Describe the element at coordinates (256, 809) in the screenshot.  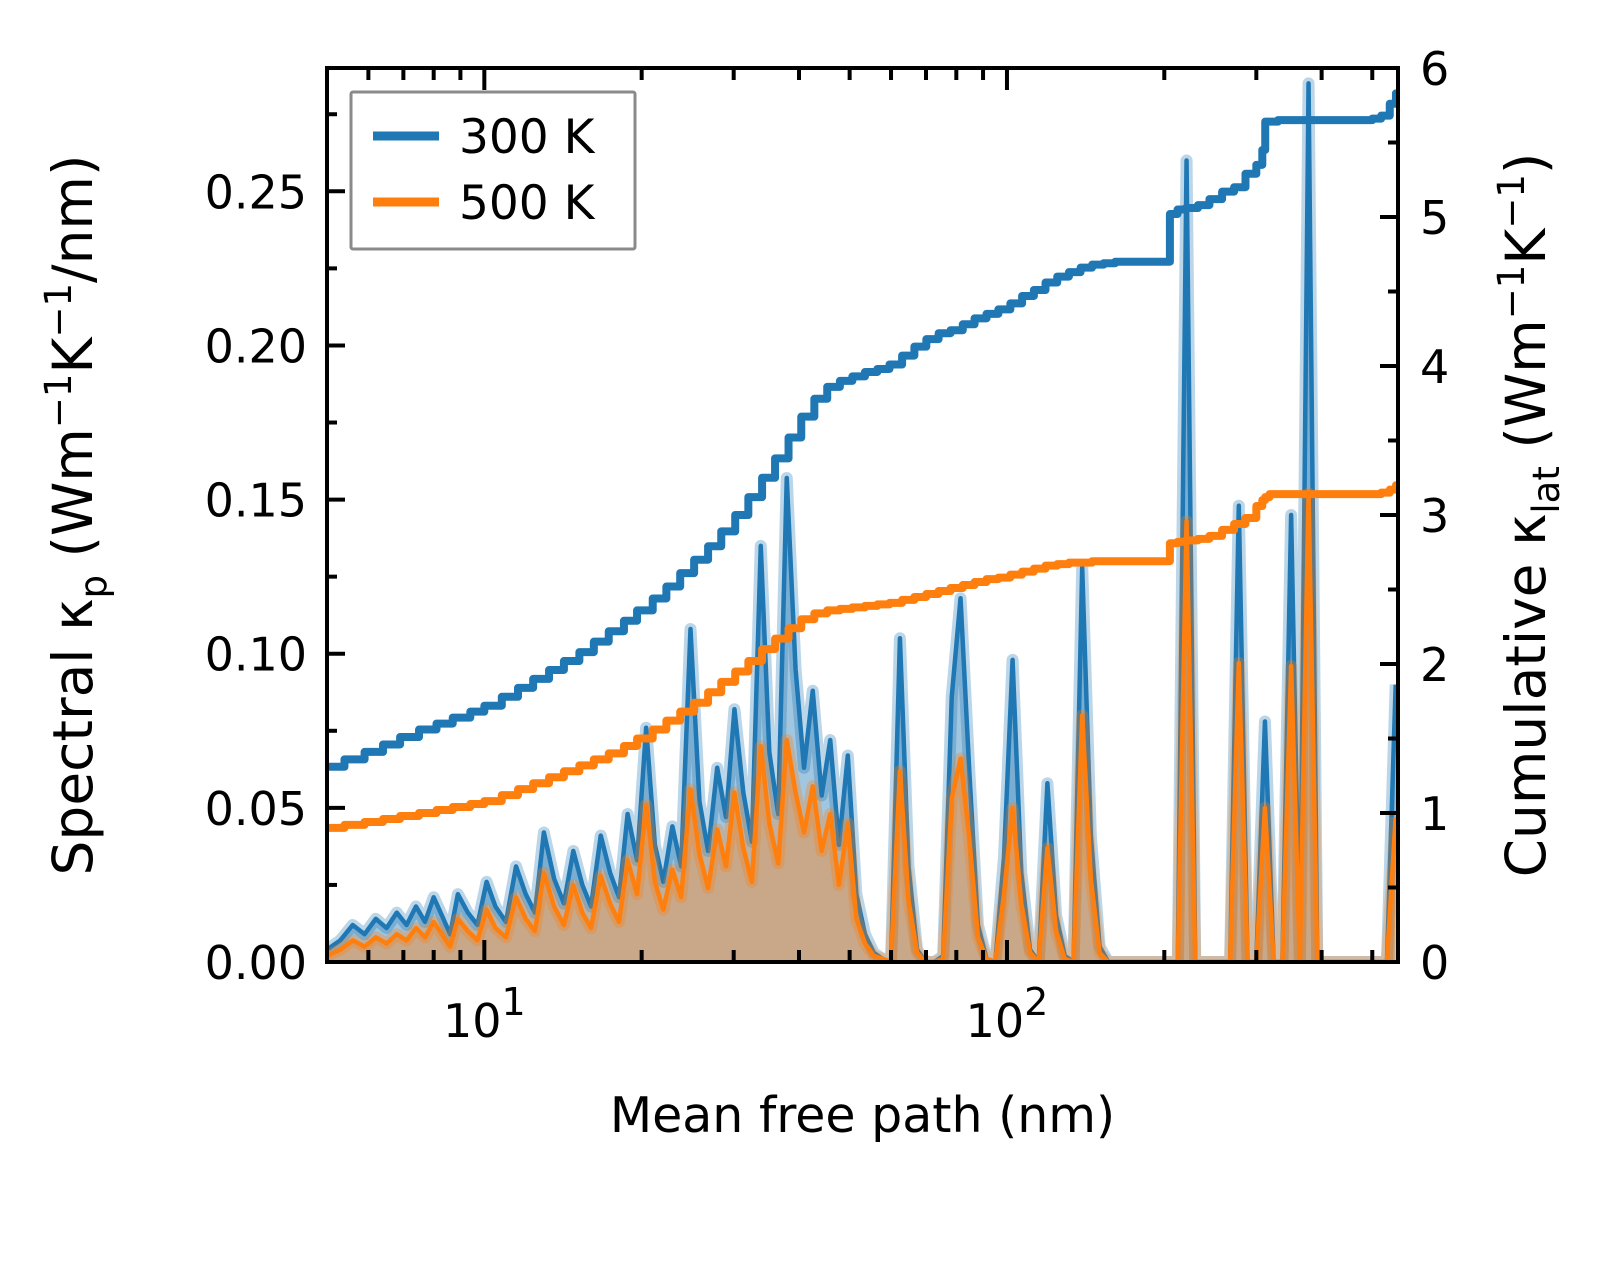
I see `y-left-tick-label: 0.05` at that location.